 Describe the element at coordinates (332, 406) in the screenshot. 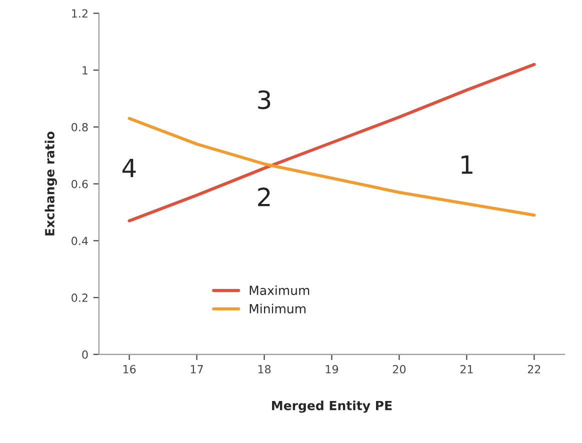

I see `x-axis-title: Merged Entity PE` at that location.